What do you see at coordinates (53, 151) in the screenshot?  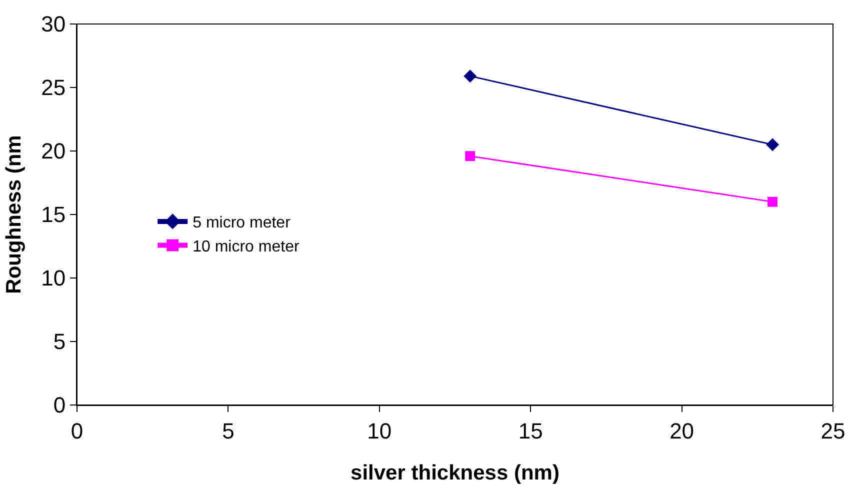 I see `y-tick-label: 20` at bounding box center [53, 151].